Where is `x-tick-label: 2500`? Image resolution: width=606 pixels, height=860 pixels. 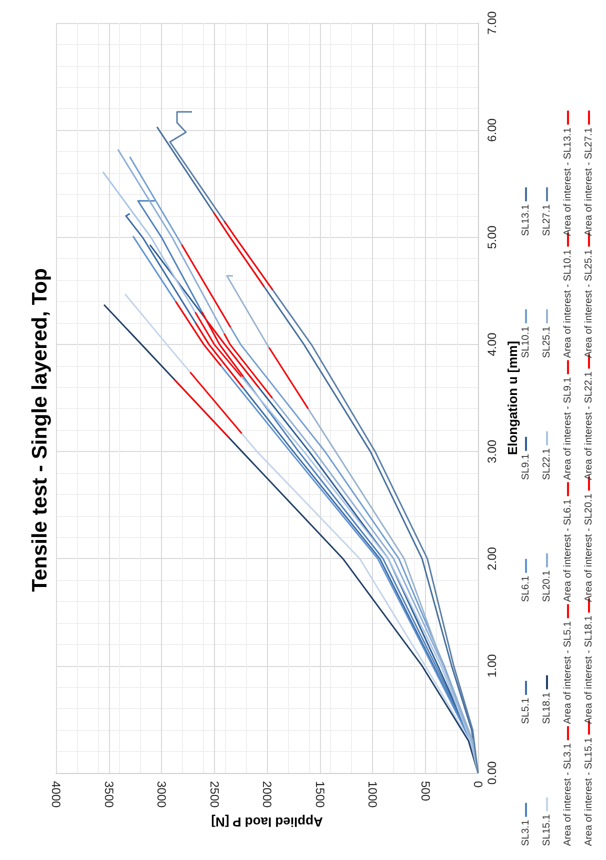
x-tick-label: 2500 is located at coordinates (214, 794).